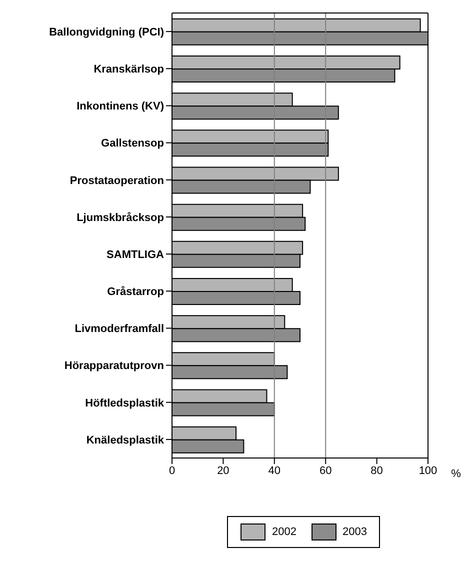 The width and height of the screenshot is (472, 562). Describe the element at coordinates (284, 532) in the screenshot. I see `legend-label: 2002` at that location.